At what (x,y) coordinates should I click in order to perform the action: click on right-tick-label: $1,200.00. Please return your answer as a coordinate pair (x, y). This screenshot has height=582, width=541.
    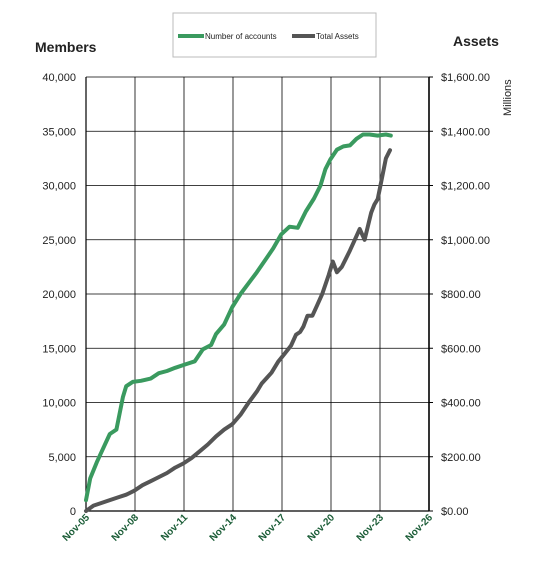
    Looking at the image, I should click on (465, 187).